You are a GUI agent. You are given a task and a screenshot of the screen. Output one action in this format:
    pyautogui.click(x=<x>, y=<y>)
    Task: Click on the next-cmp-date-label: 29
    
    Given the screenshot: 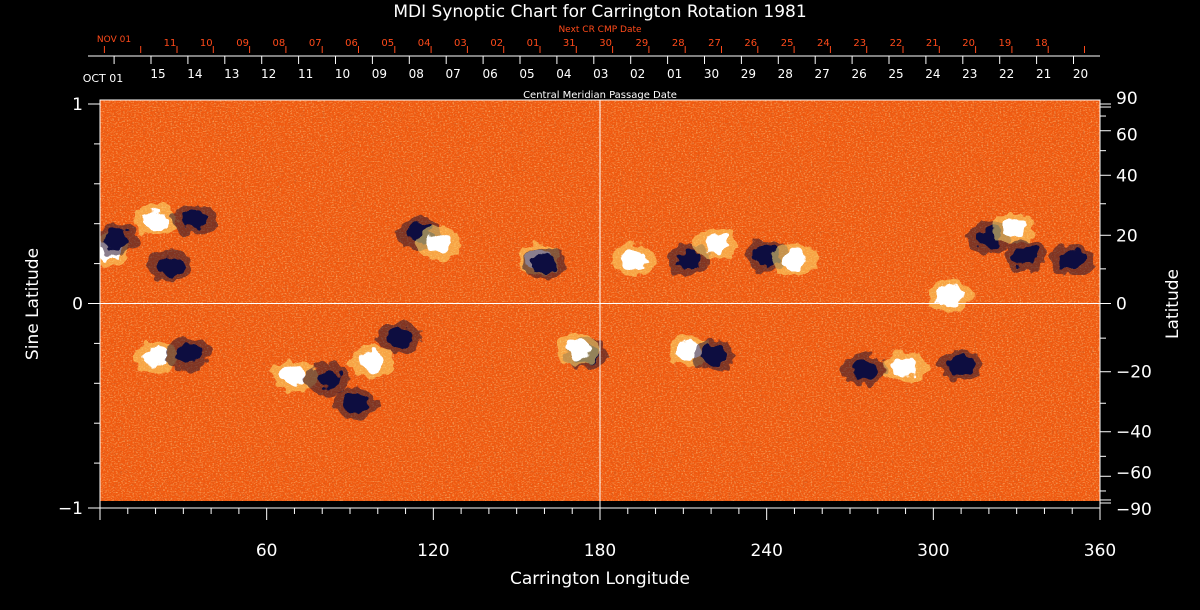 What is the action you would take?
    pyautogui.click(x=642, y=43)
    